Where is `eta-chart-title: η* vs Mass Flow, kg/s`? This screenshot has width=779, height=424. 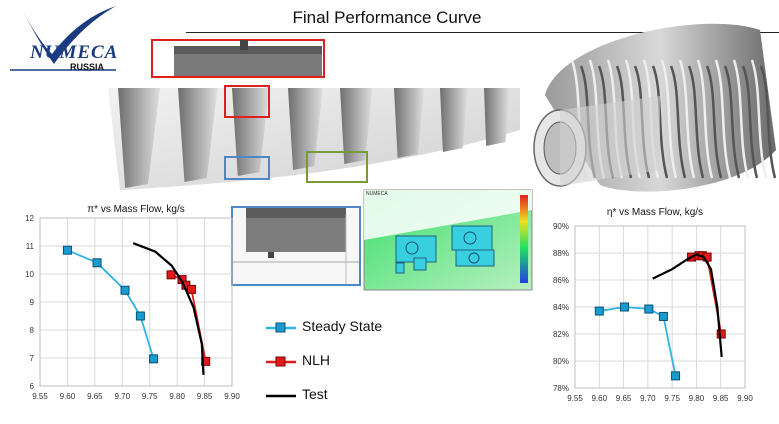
eta-chart-title: η* vs Mass Flow, kg/s is located at coordinates (655, 212).